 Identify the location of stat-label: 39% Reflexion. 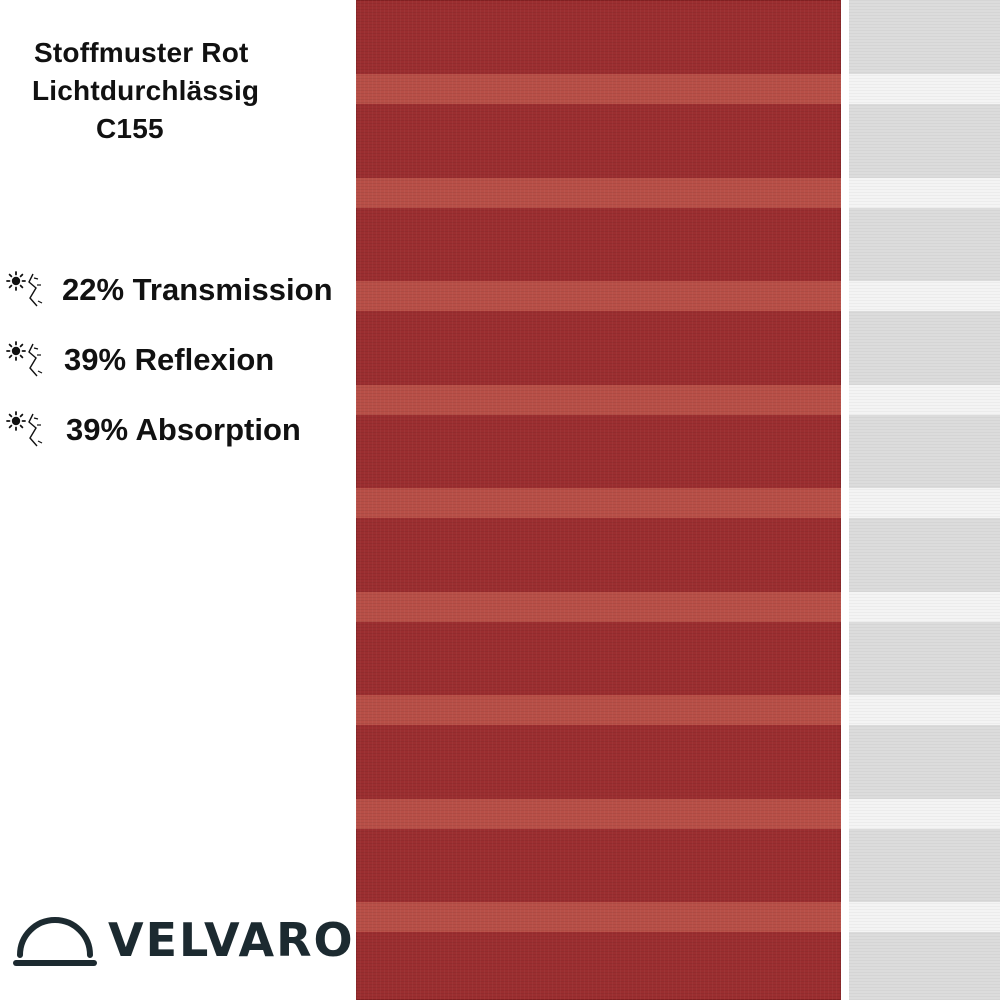
(169, 359).